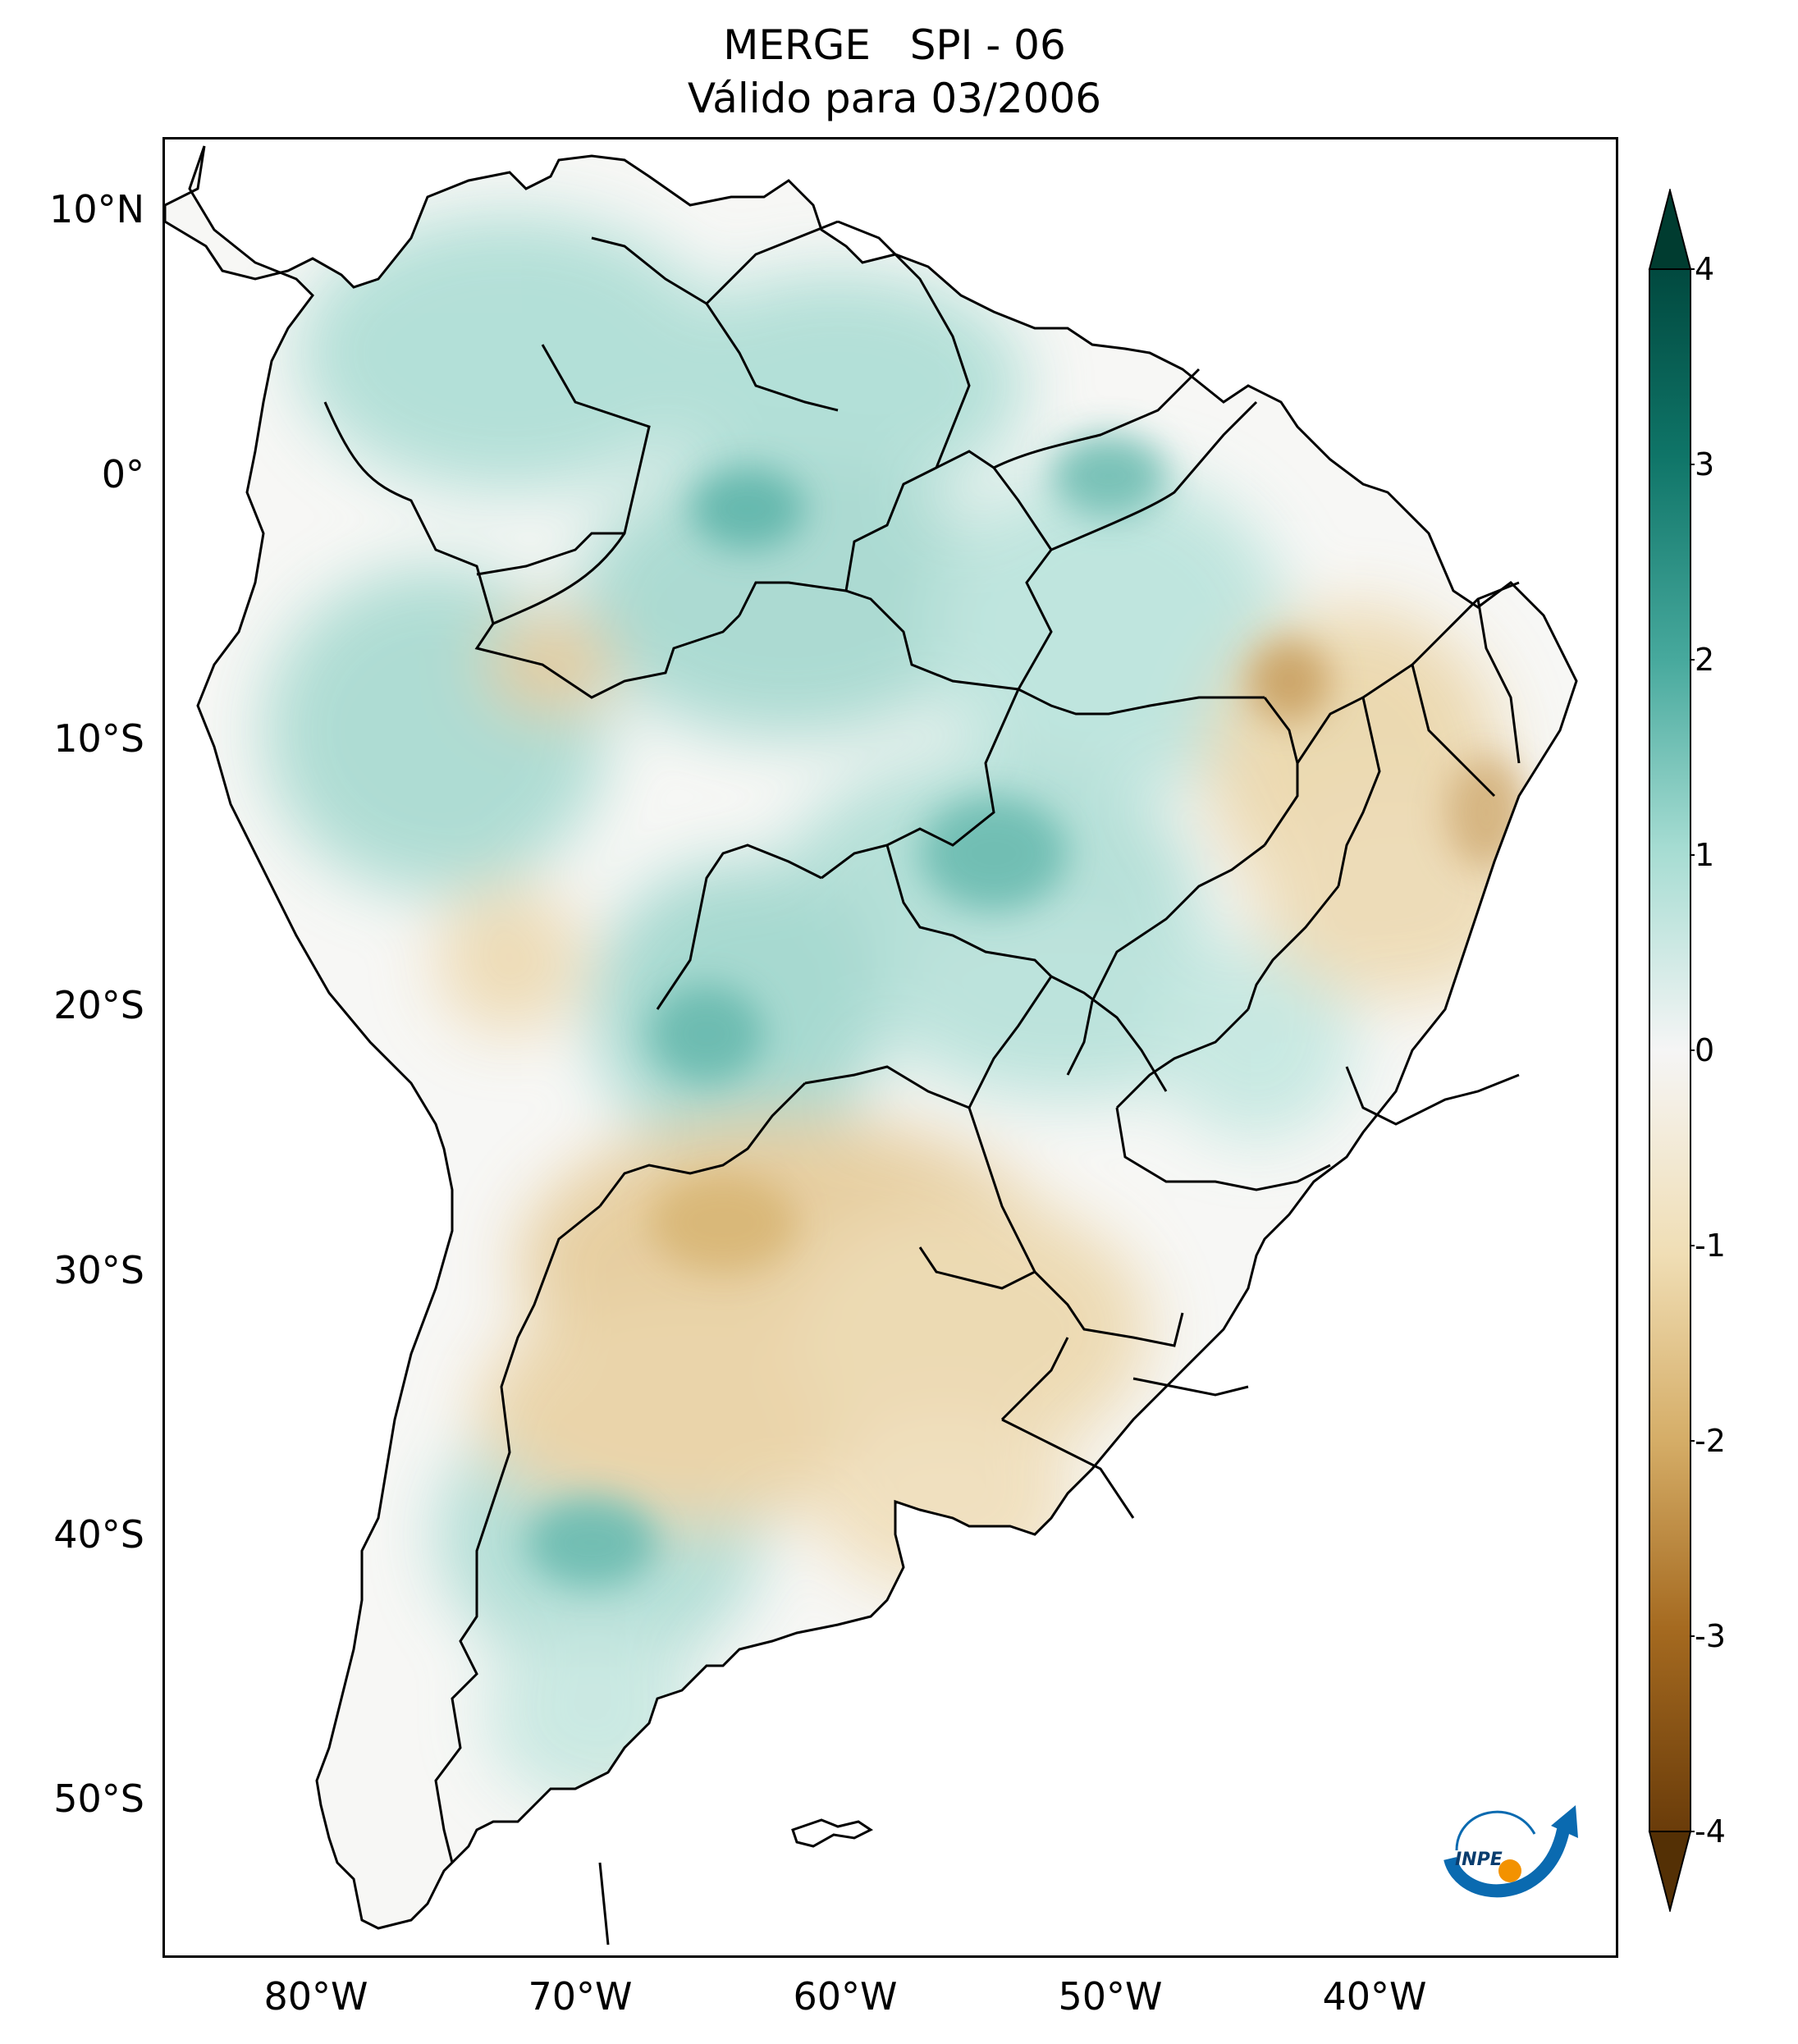  I want to click on colorbar-tick-neg3: -3, so click(1710, 1636).